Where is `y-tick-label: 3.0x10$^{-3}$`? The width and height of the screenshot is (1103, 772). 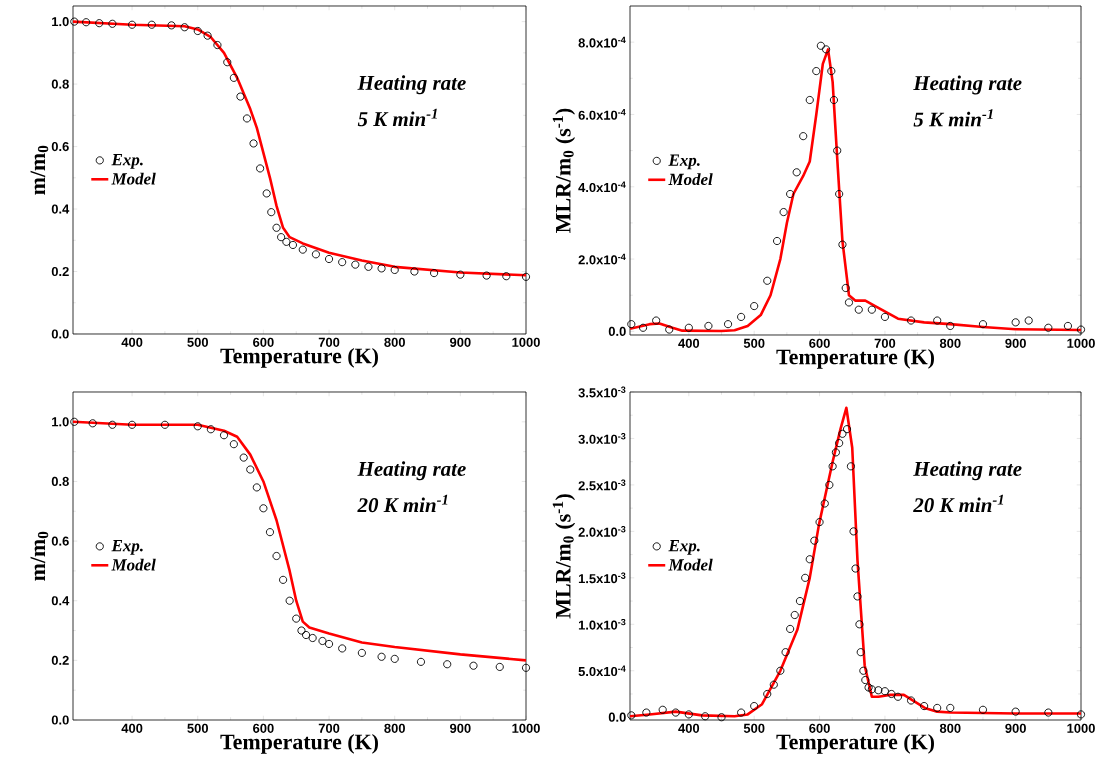
y-tick-label: 3.0x10$^{-3}$ is located at coordinates (602, 438).